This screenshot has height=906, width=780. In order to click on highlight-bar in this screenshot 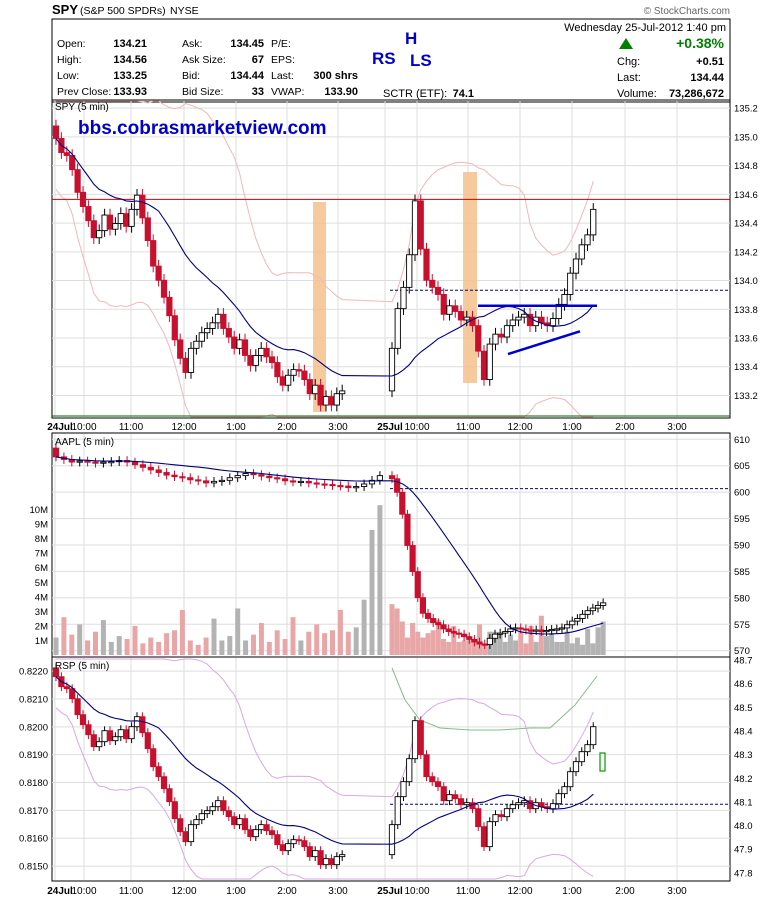, I will do `click(470, 277)`.